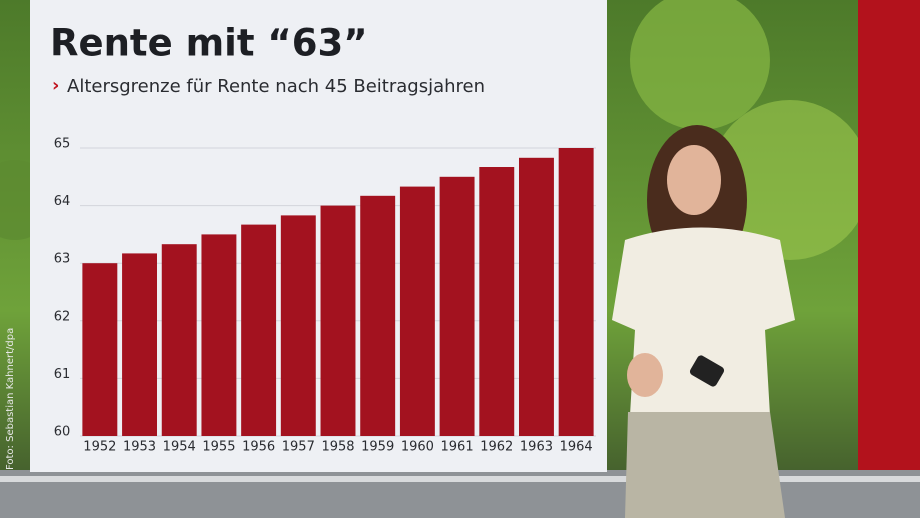 The height and width of the screenshot is (522, 920). What do you see at coordinates (209, 43) in the screenshot?
I see `chart-title: Rente mit “63”` at bounding box center [209, 43].